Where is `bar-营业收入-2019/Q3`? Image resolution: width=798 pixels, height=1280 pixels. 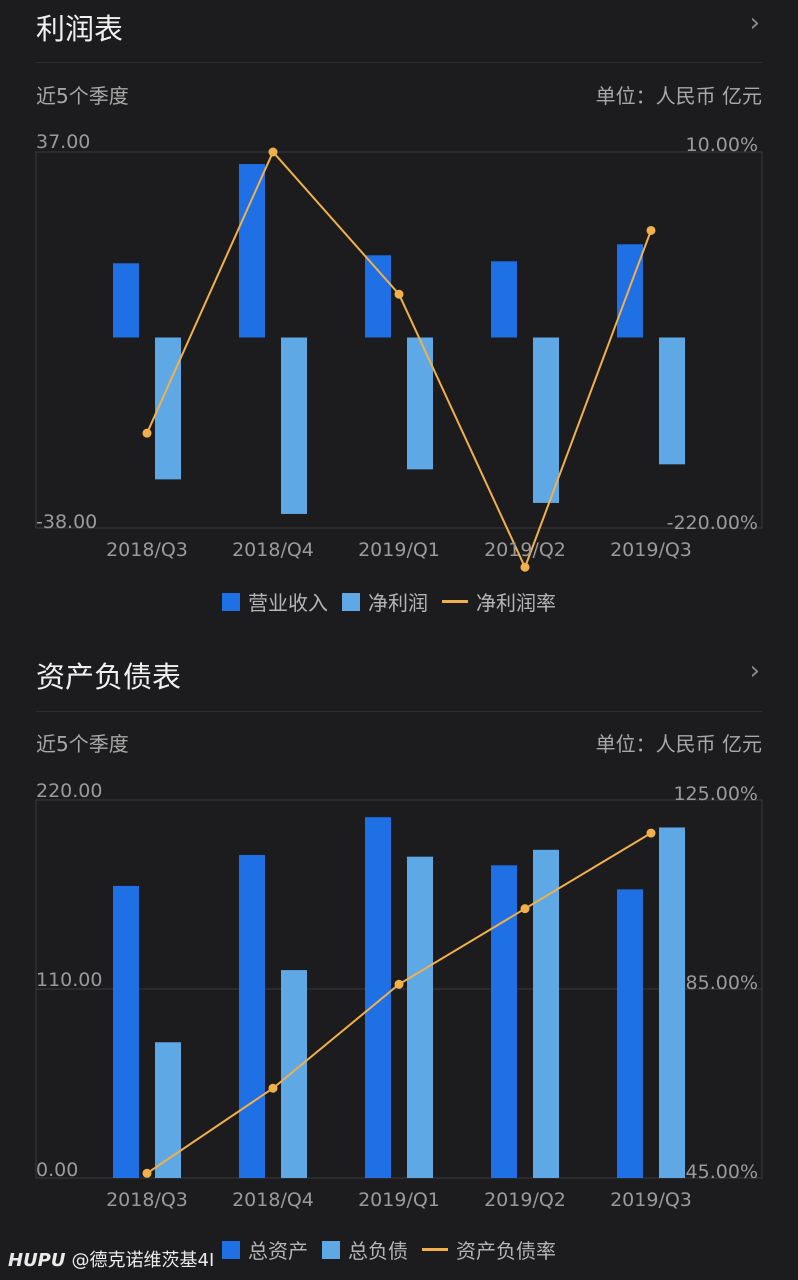 bar-营业收入-2019/Q3 is located at coordinates (630, 291).